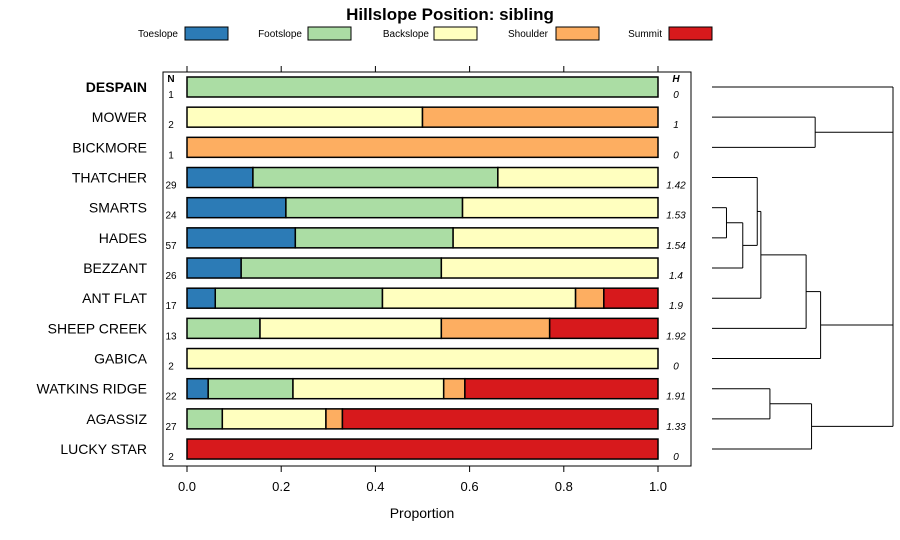 This screenshot has width=900, height=540. What do you see at coordinates (187, 486) in the screenshot?
I see `x-tick-label: 0.0` at bounding box center [187, 486].